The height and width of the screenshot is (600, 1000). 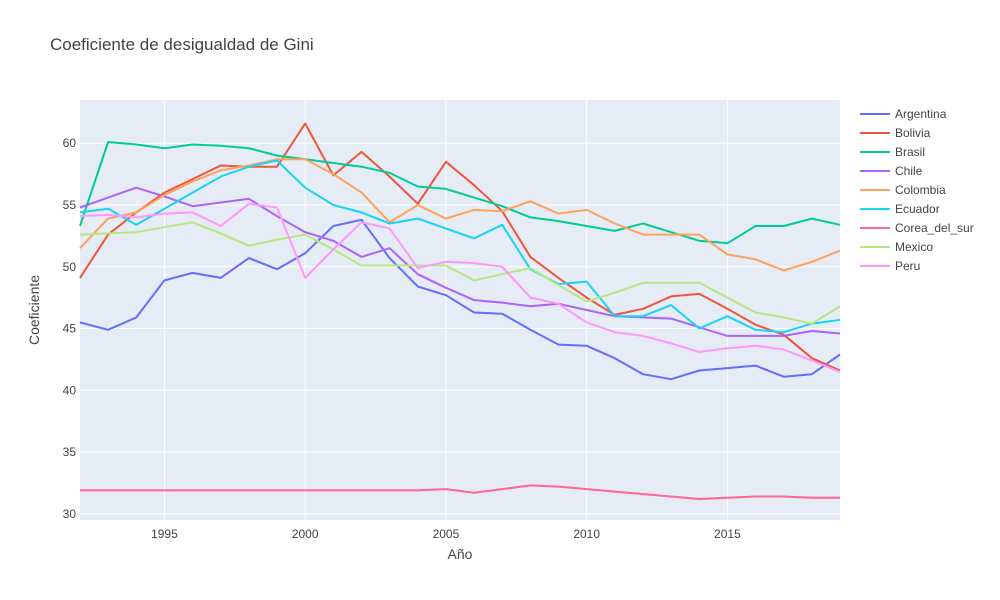 I want to click on legend-label: Bolivia, so click(x=913, y=133).